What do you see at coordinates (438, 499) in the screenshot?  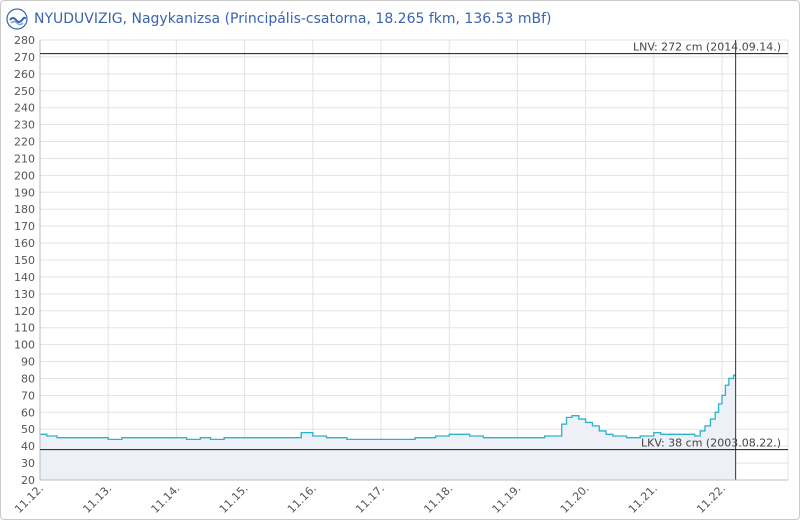 I see `x-tick-label: 11.18.` at bounding box center [438, 499].